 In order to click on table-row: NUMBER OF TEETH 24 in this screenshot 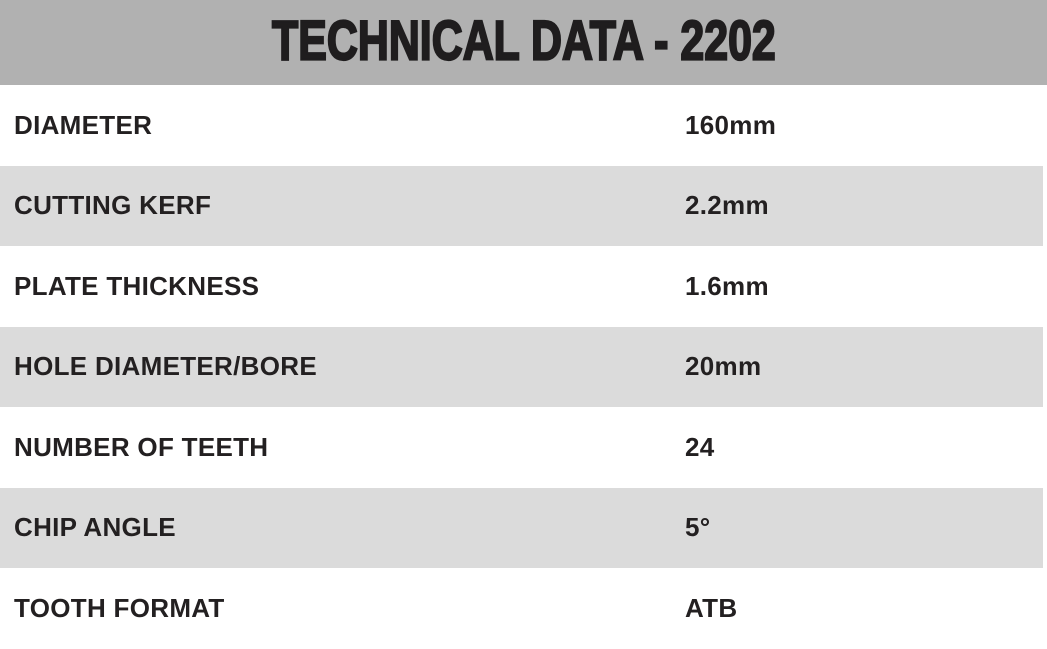, I will do `click(523, 447)`.